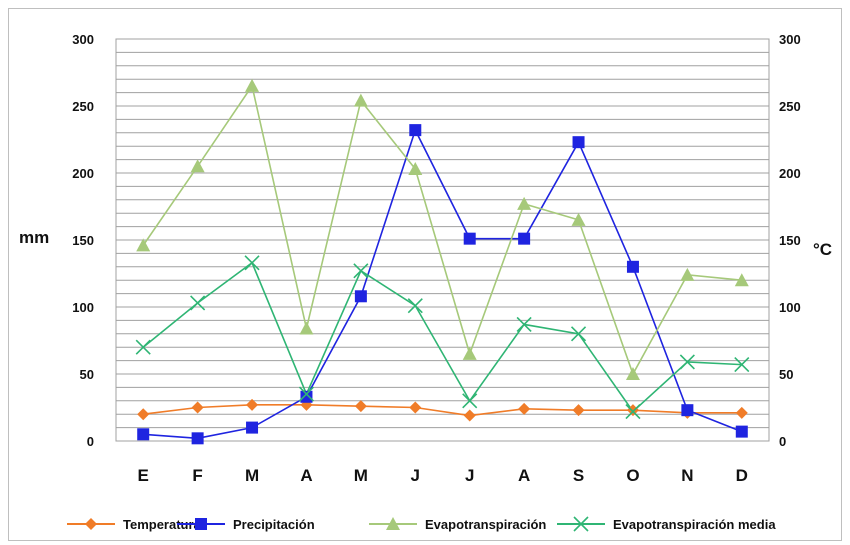 The height and width of the screenshot is (545, 850). I want to click on y-tick-label-left: 200, so click(83, 173).